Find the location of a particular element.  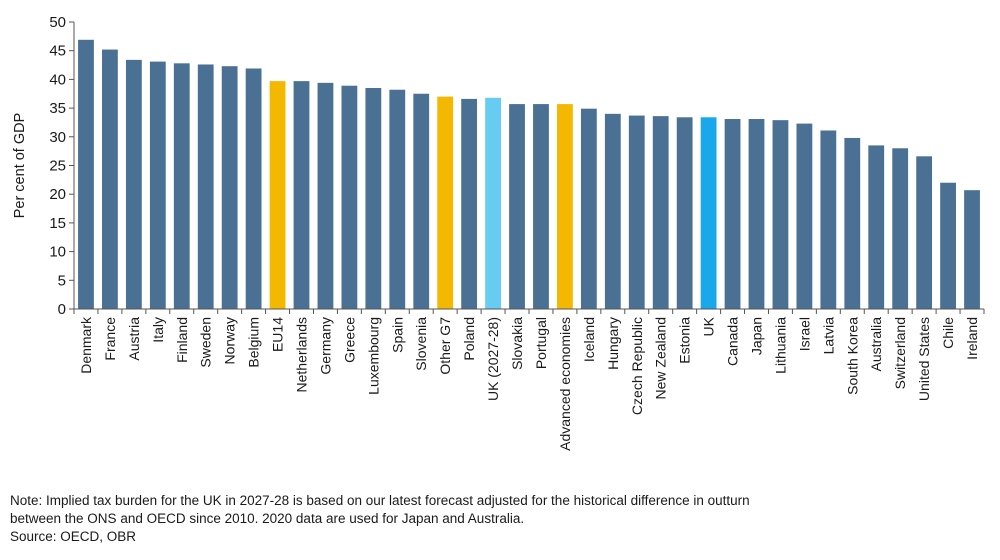

x-tick-label: Czech Republic is located at coordinates (637, 366).